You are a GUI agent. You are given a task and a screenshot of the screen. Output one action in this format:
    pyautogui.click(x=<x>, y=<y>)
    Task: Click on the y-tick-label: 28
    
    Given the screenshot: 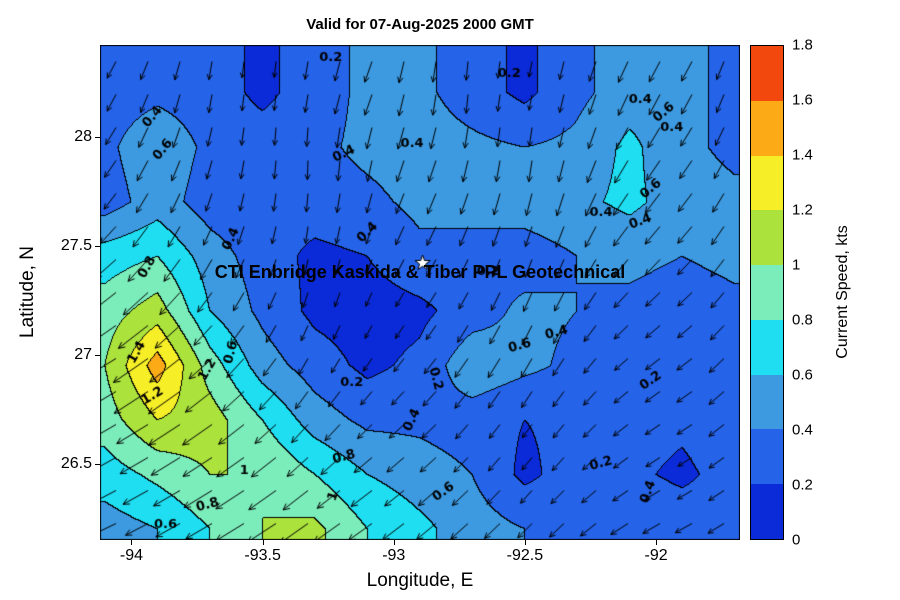 What is the action you would take?
    pyautogui.click(x=83, y=136)
    